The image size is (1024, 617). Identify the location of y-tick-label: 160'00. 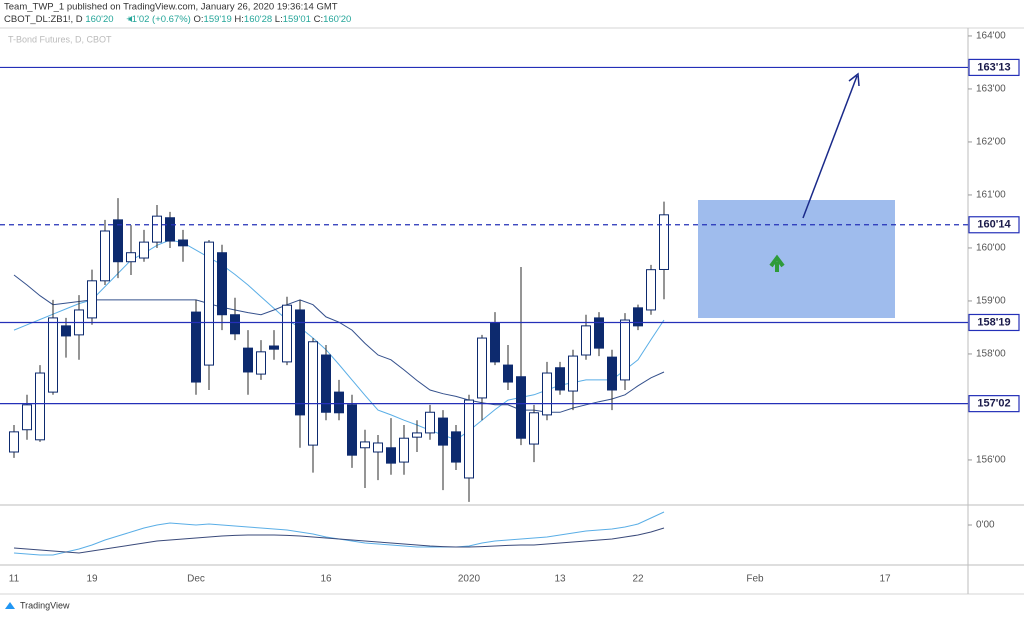
(991, 248).